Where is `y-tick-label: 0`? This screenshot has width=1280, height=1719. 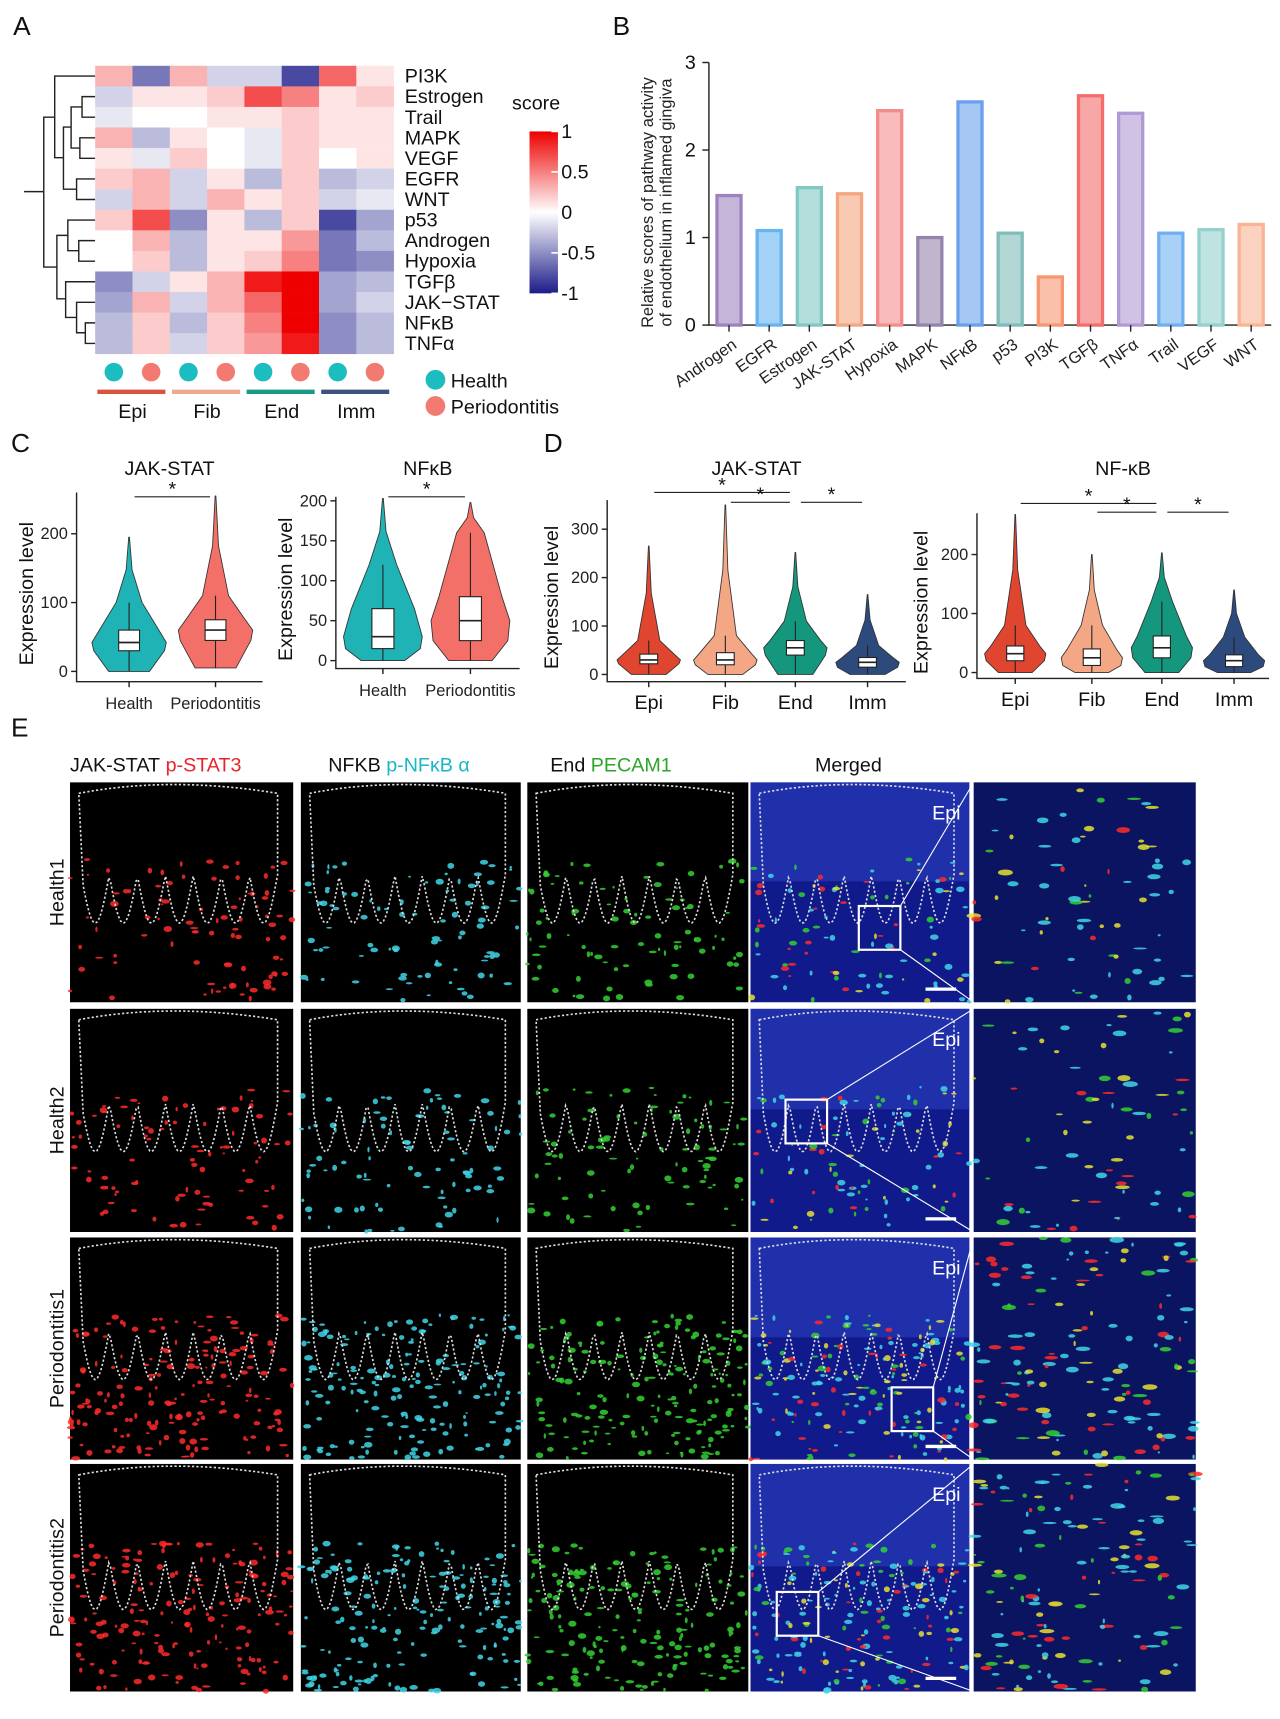
y-tick-label: 0 is located at coordinates (690, 326).